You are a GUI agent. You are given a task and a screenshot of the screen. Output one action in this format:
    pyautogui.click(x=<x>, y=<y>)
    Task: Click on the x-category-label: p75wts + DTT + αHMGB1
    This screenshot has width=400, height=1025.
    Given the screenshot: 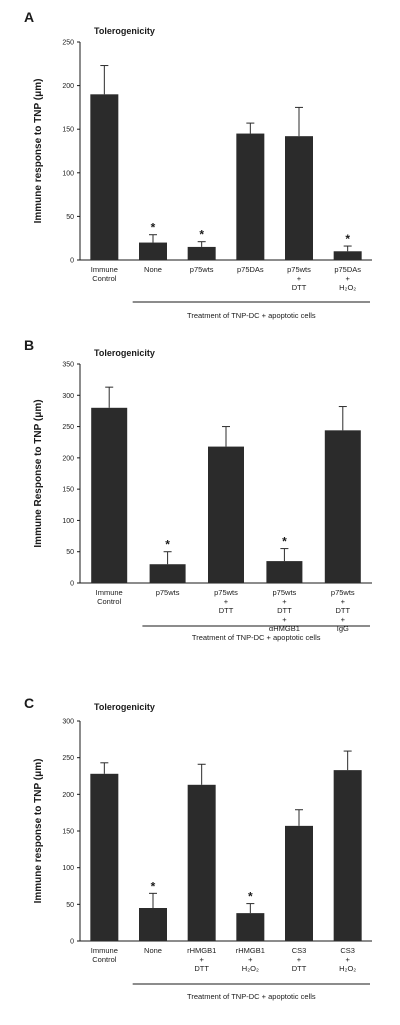 What is the action you would take?
    pyautogui.click(x=284, y=610)
    